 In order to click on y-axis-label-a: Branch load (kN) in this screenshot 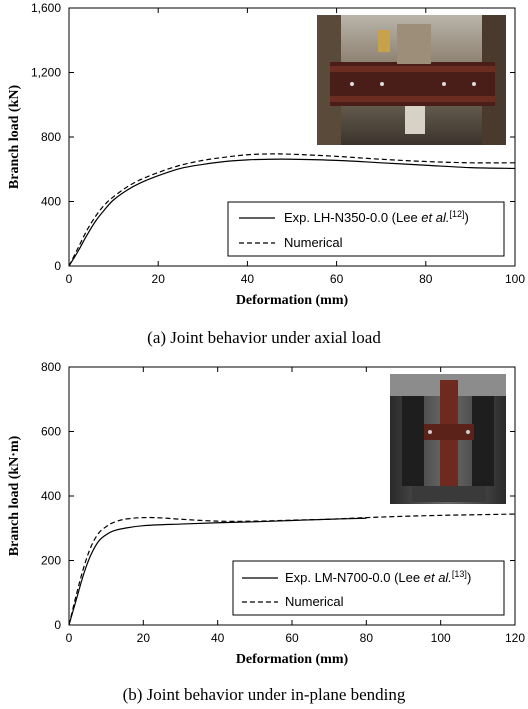, I will do `click(14, 137)`.